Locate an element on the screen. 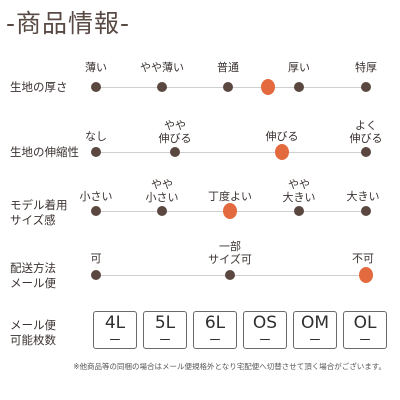 The width and height of the screenshot is (400, 400). mail-delivery-option-label: 可 is located at coordinates (96, 258).